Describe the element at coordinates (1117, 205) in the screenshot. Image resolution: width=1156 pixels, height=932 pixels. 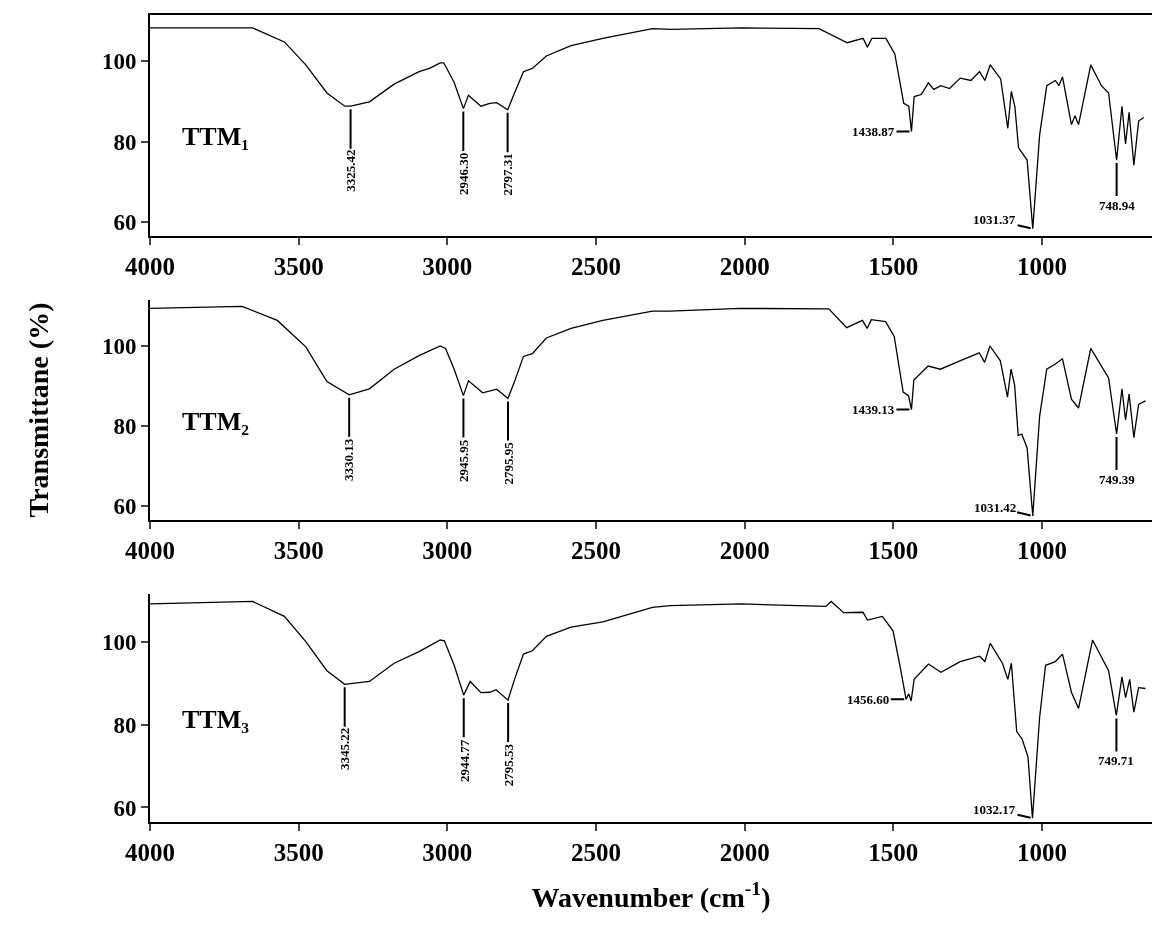
I see `annotation: 748.94` at that location.